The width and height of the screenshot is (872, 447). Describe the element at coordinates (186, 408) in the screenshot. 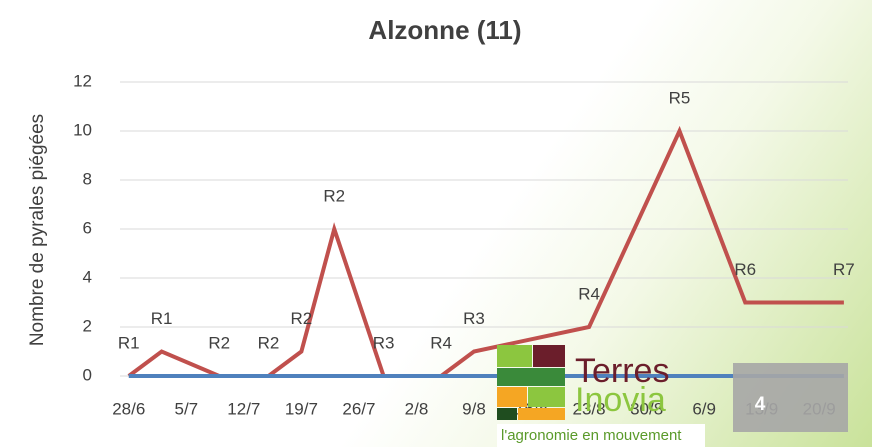

I see `x-tick-label: 5/7` at that location.